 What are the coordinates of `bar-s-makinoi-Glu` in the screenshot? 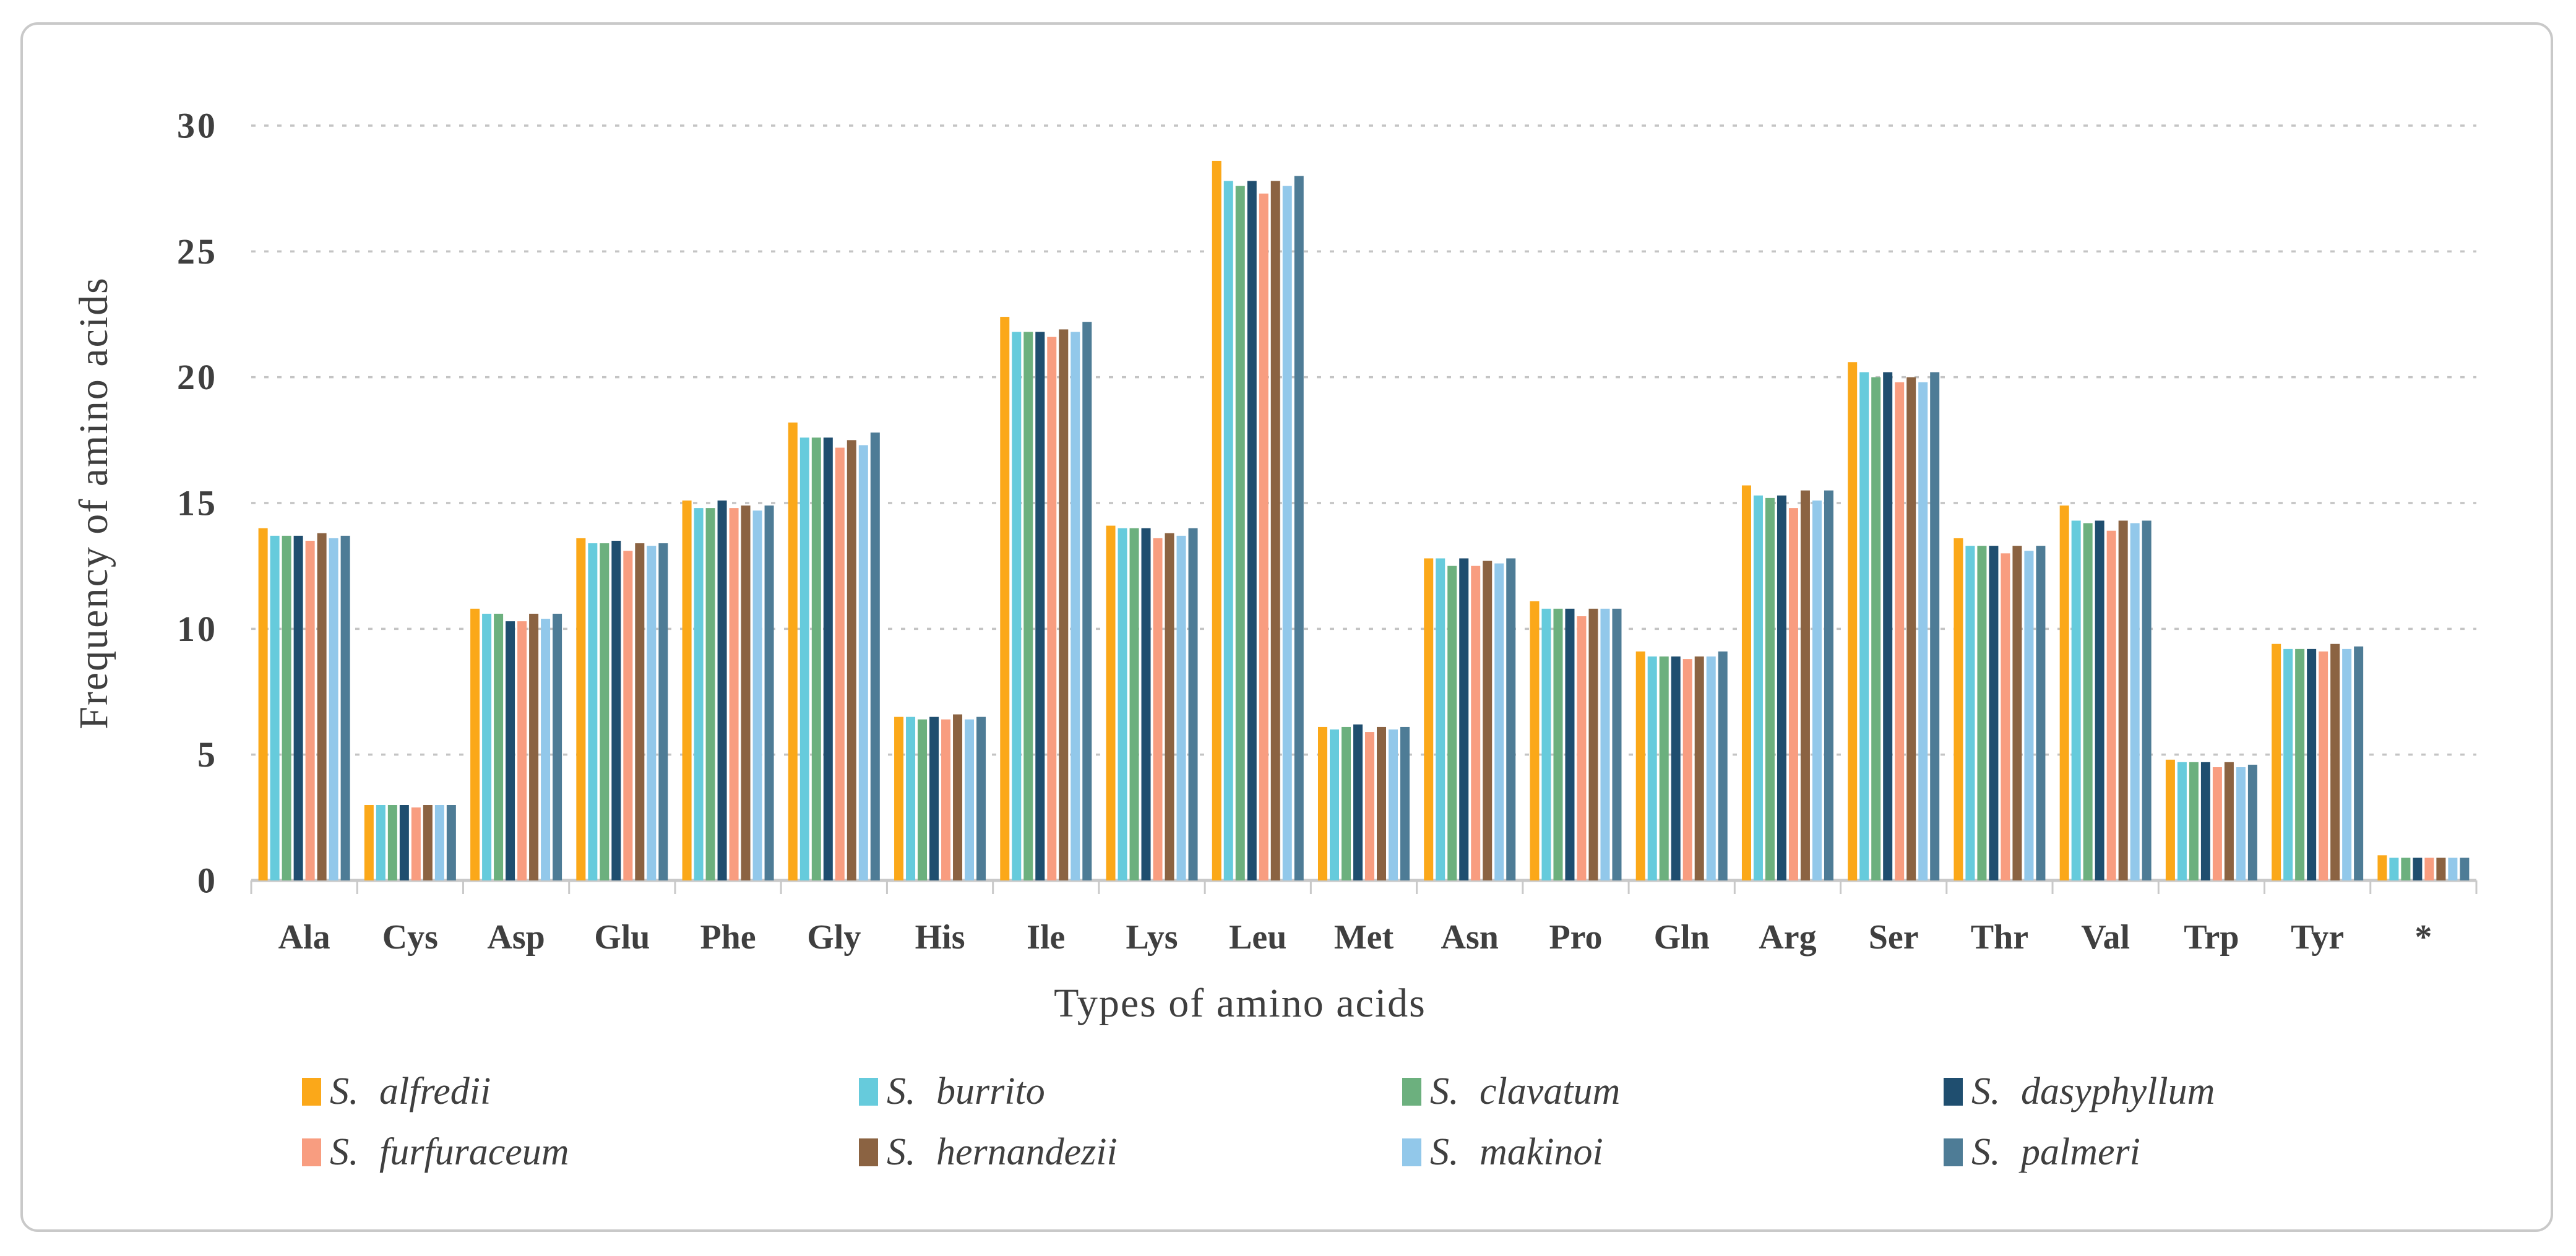 It's located at (652, 713).